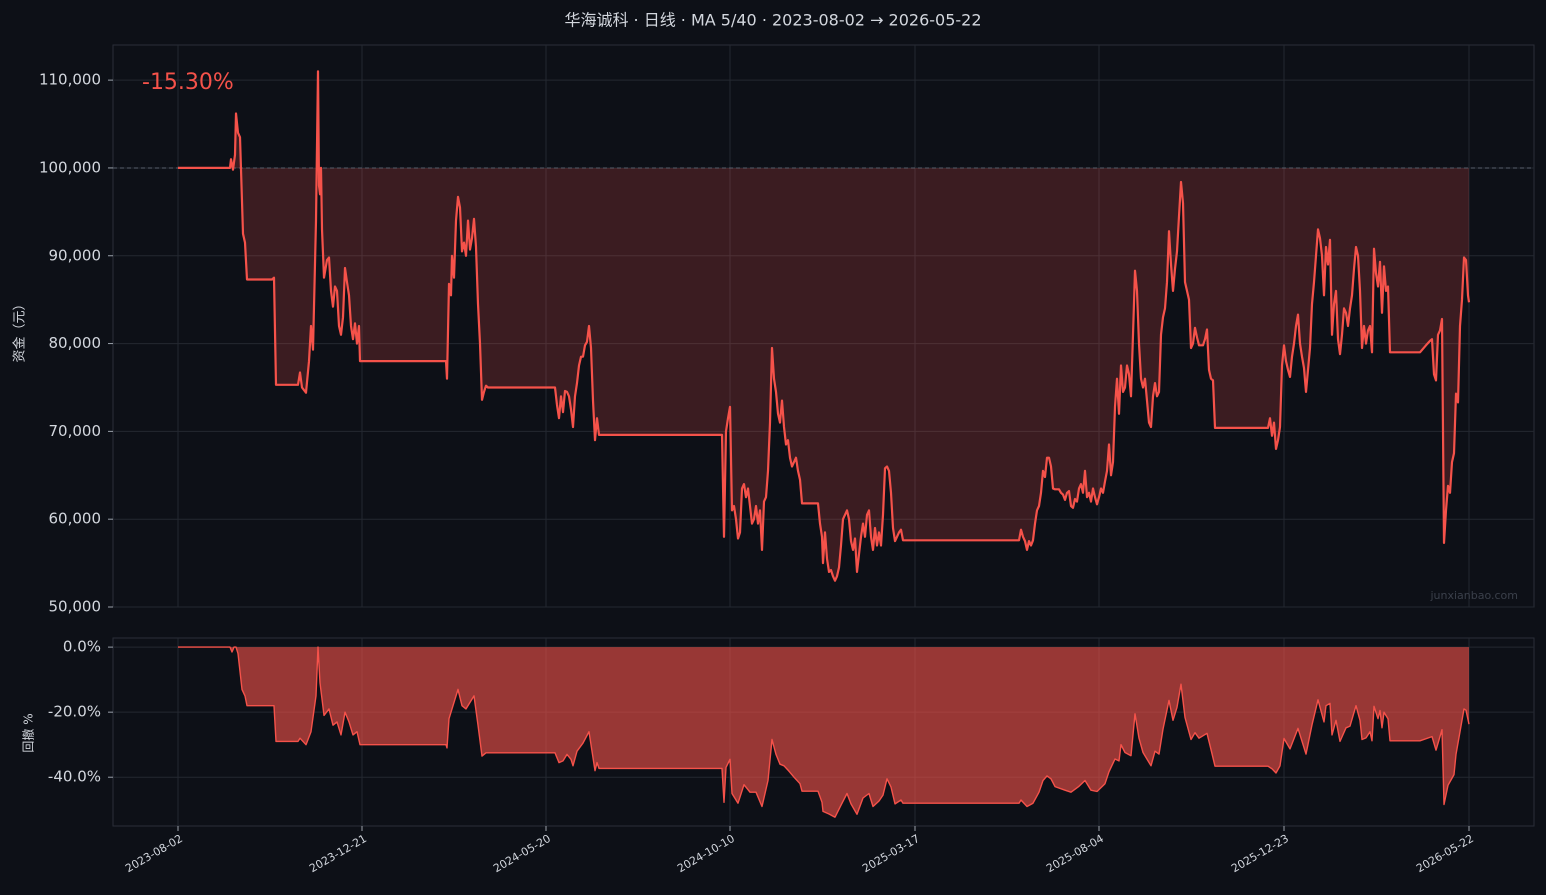  I want to click on drawdown-axis-label: 回撤 %, so click(28, 732).